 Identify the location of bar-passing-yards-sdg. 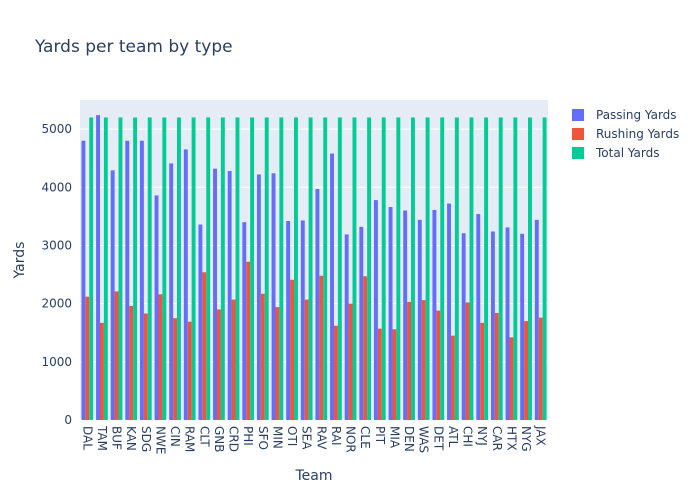
(141, 280).